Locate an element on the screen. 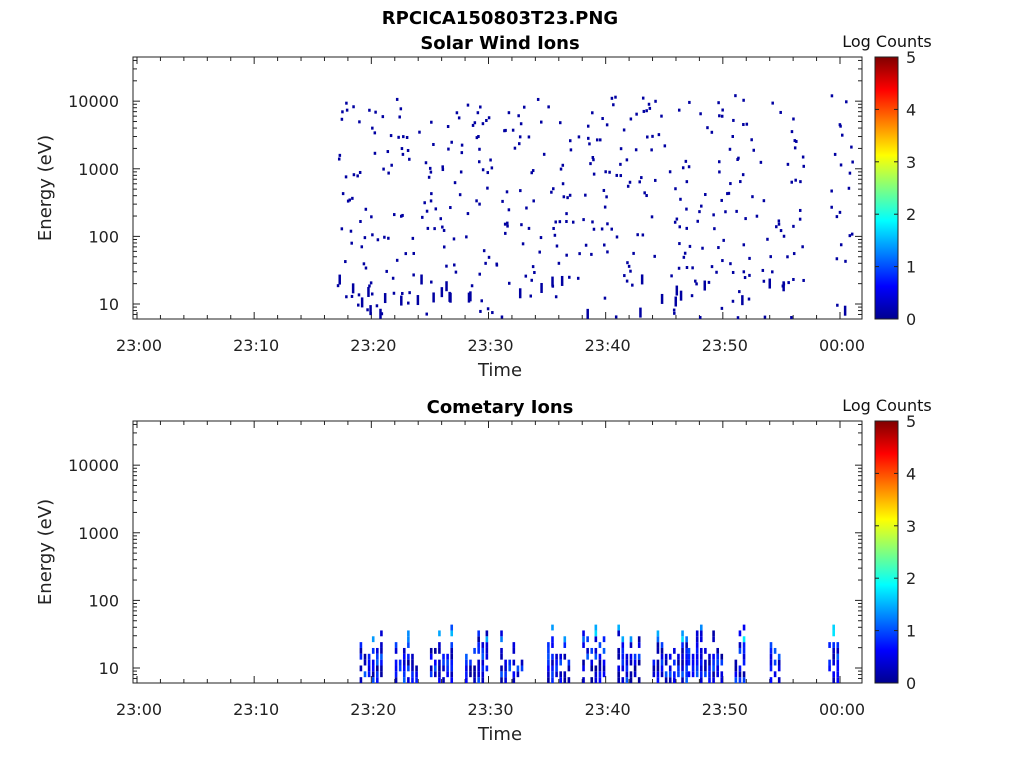 The image size is (1024, 768). colorbar-tick-label: 4 is located at coordinates (911, 109).